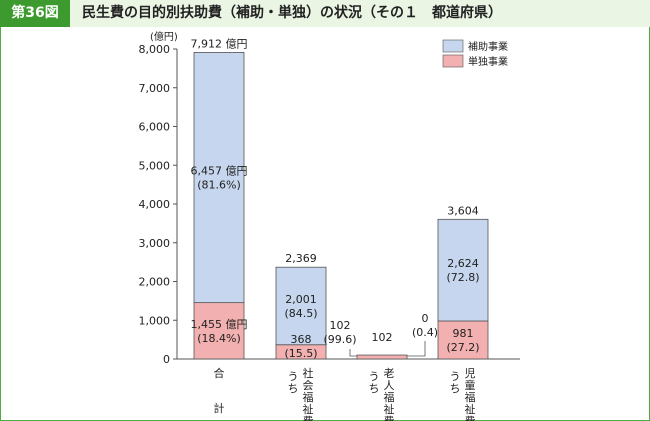 This screenshot has width=650, height=421. What do you see at coordinates (35, 13) in the screenshot?
I see `figure-number-badge: 第36図` at bounding box center [35, 13].